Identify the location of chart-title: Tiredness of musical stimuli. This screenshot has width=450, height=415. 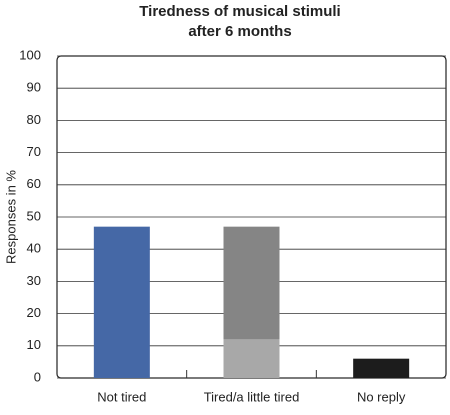
(239, 11).